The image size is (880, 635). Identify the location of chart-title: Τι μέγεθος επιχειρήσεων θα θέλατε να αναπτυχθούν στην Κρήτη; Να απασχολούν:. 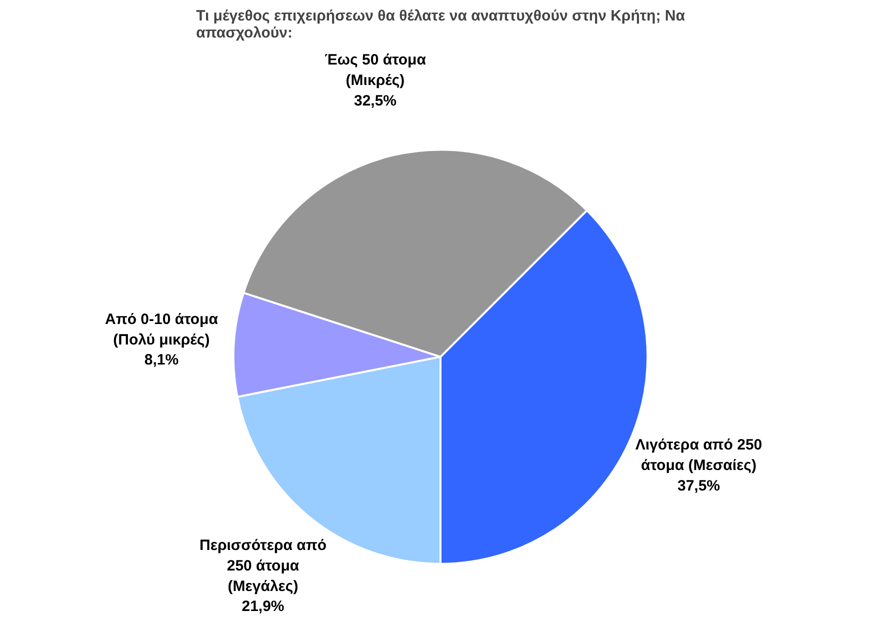
(441, 25).